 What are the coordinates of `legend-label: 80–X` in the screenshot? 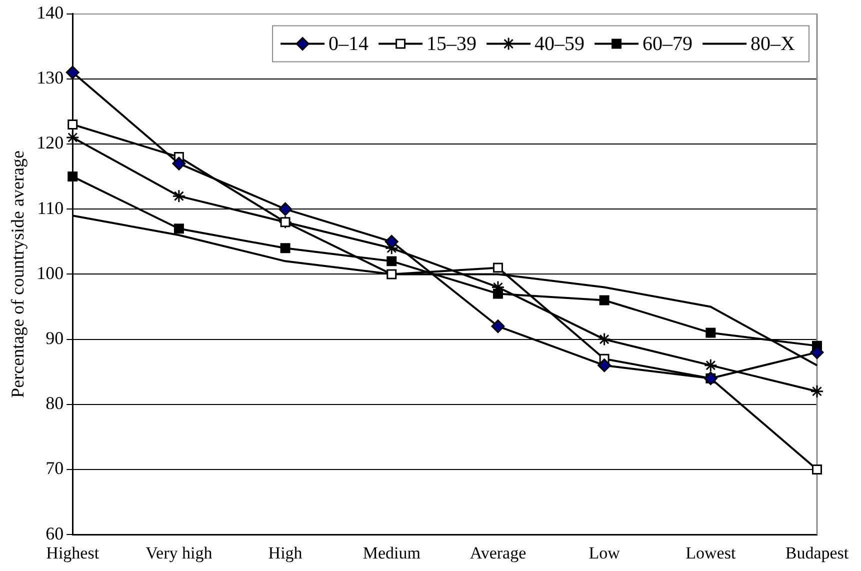 It's located at (773, 44).